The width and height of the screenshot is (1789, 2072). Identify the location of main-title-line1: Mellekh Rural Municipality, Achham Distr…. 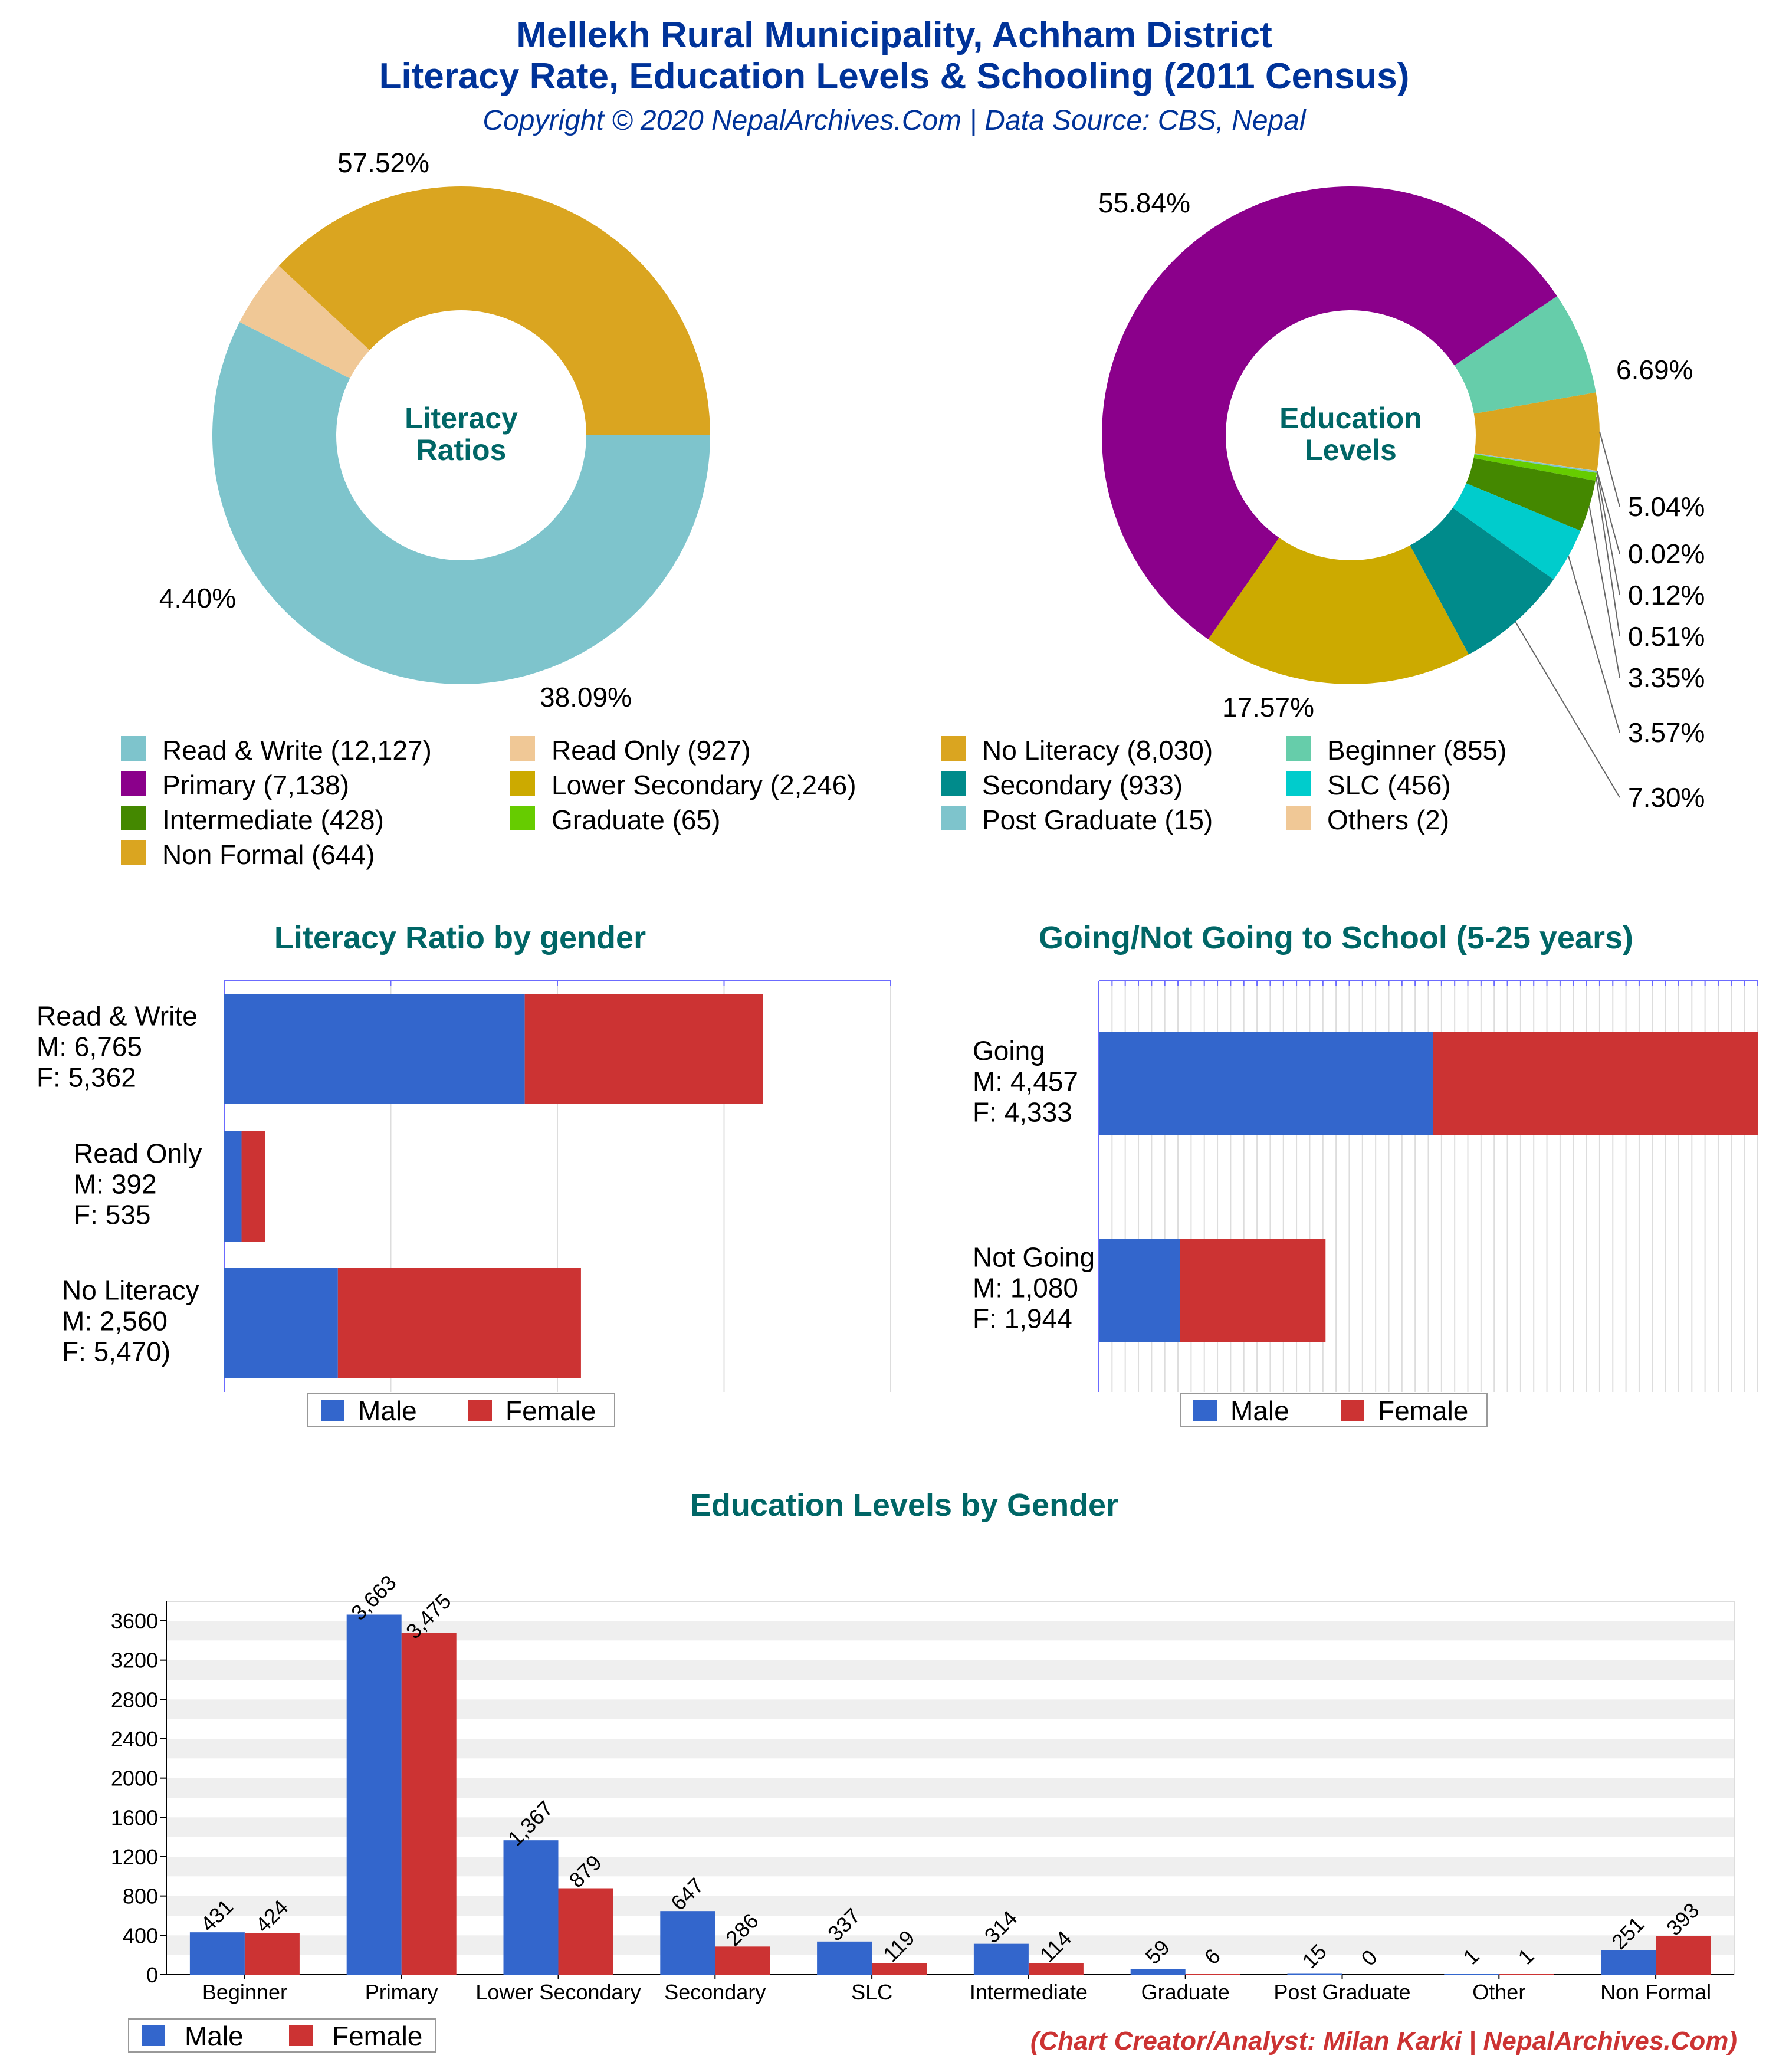
(894, 35).